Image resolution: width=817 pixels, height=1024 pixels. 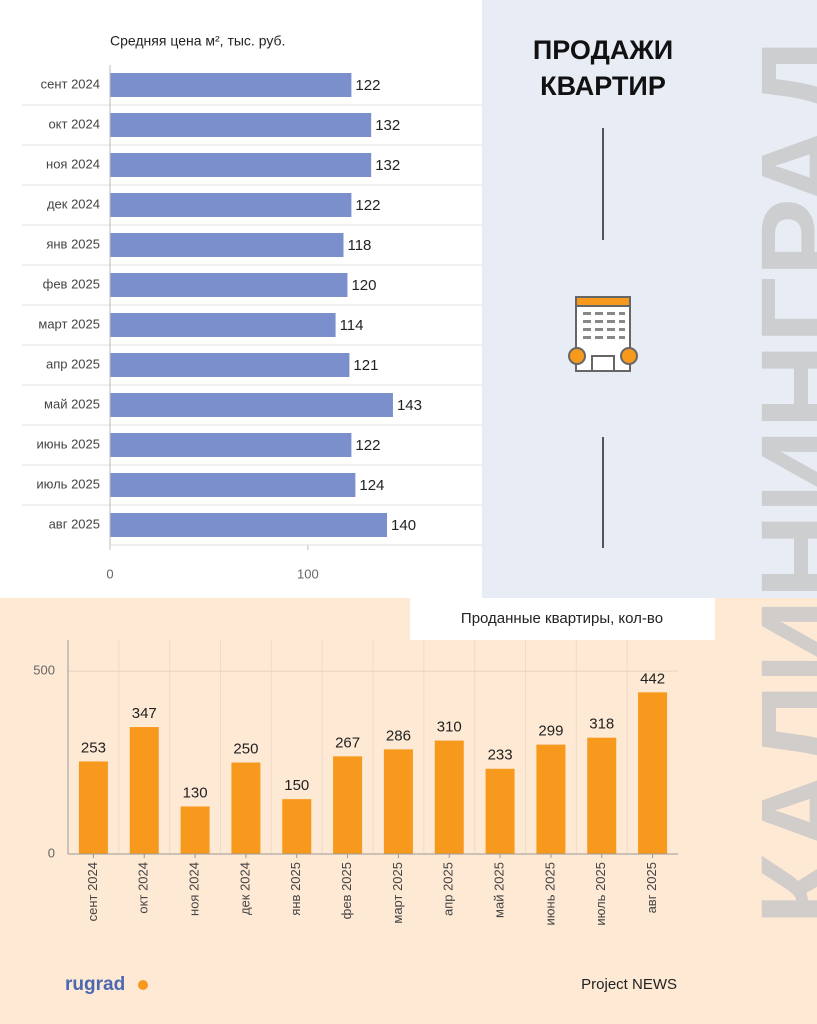 I want to click on source: Project NEWS, so click(x=629, y=984).